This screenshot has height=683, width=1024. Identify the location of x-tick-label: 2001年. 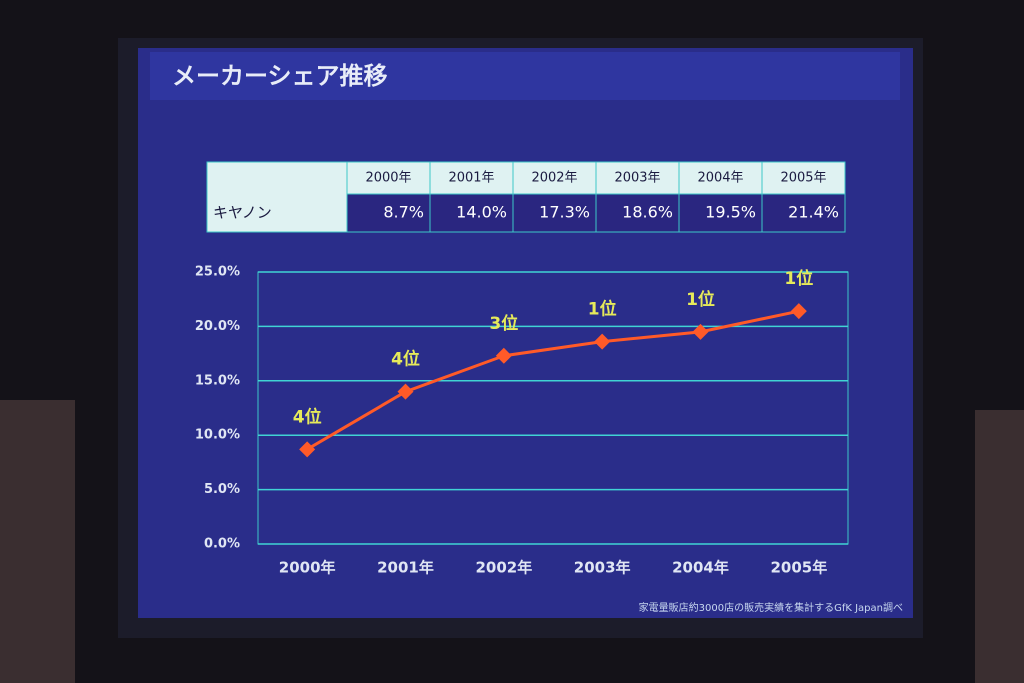
(405, 568).